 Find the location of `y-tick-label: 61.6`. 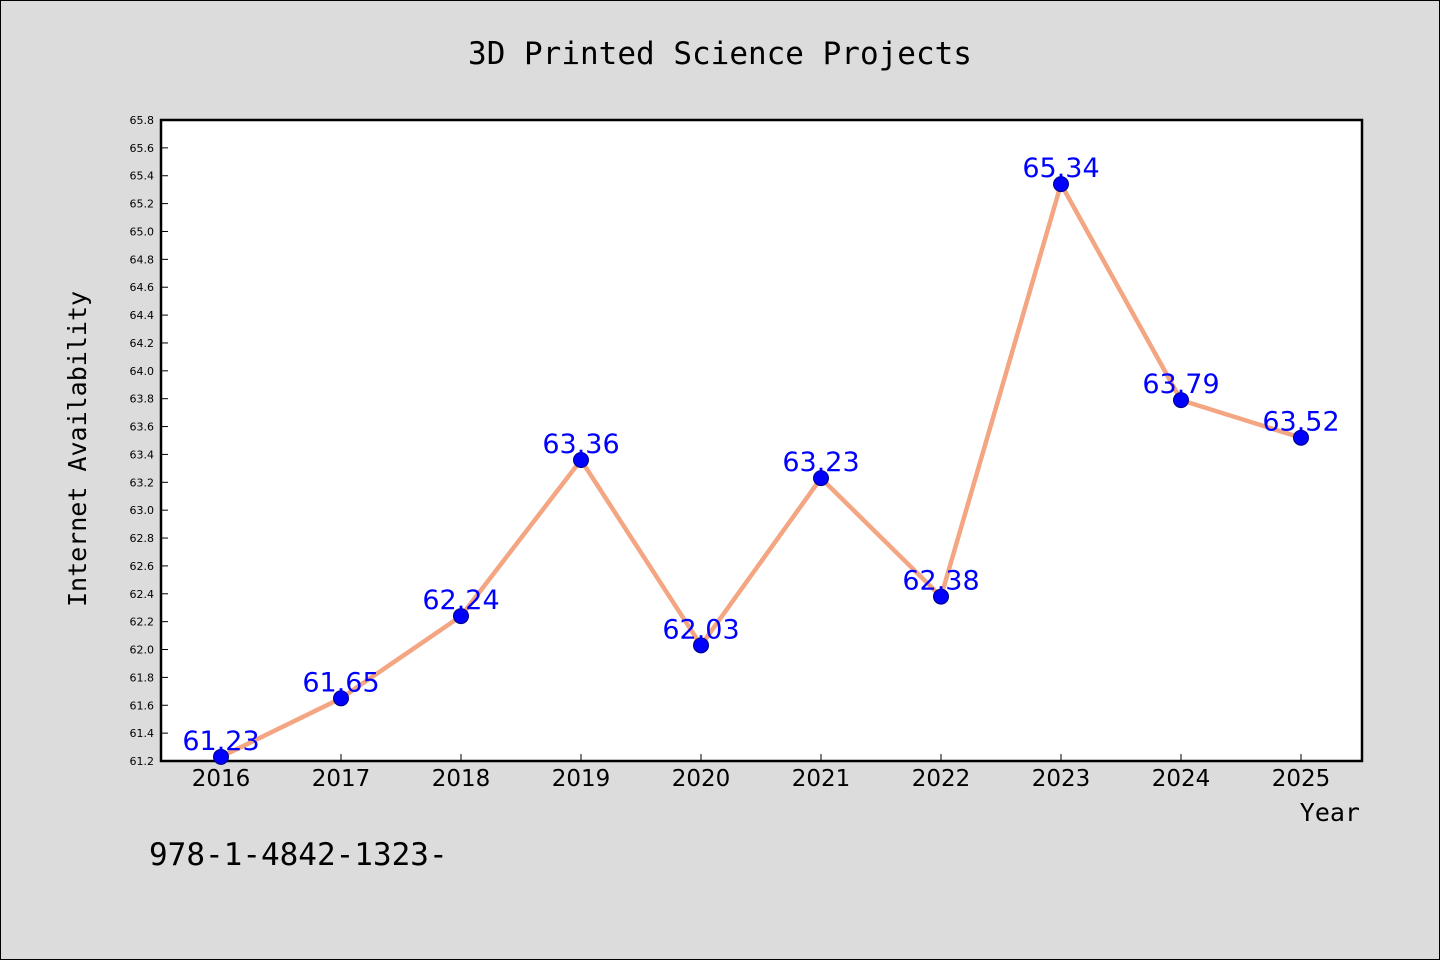

y-tick-label: 61.6 is located at coordinates (142, 705).